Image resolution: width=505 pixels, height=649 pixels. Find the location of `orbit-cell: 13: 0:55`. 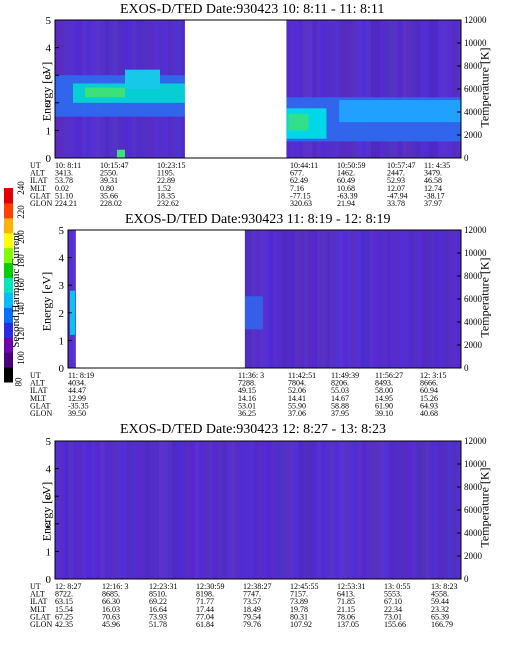

orbit-cell: 13: 0:55 is located at coordinates (397, 586).